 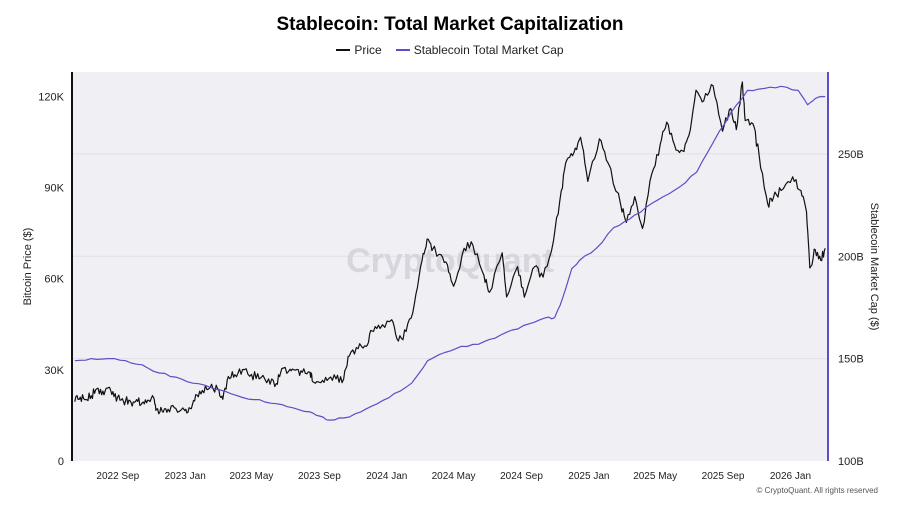 I want to click on legend-item-stablecoin: Stablecoin Total Market Cap, so click(x=479, y=50).